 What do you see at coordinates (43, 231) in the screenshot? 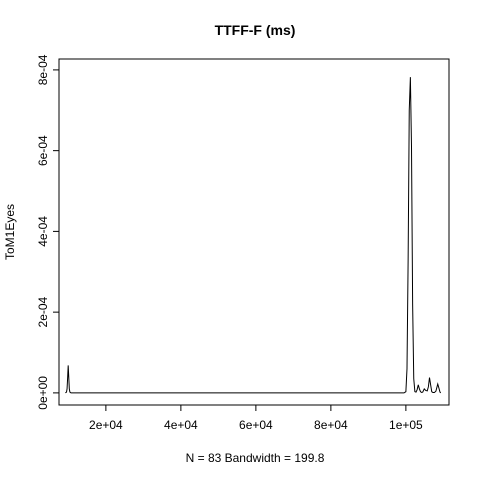
I see `y-tick-label: 4e-04` at bounding box center [43, 231].